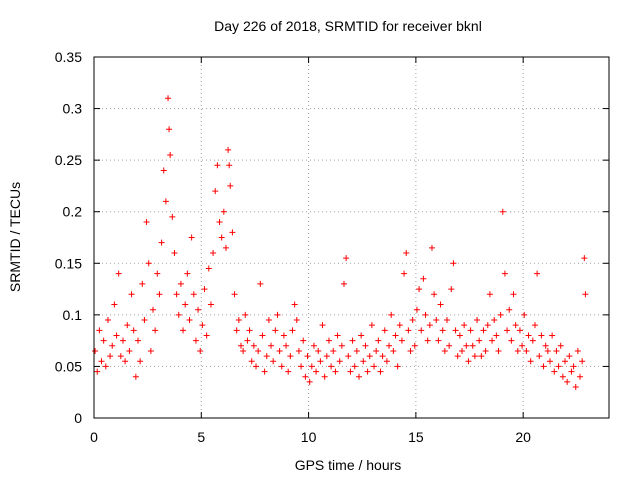  Describe the element at coordinates (523, 437) in the screenshot. I see `x-tick-label: 20` at that location.